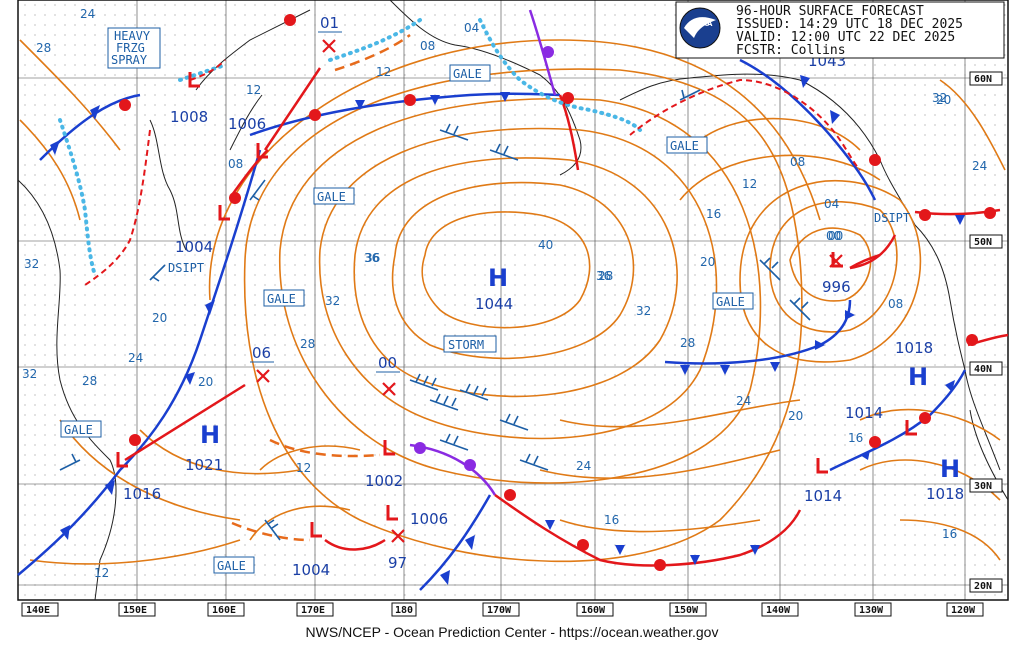  I want to click on noaa-logo-text: NOAA, so click(701, 24).